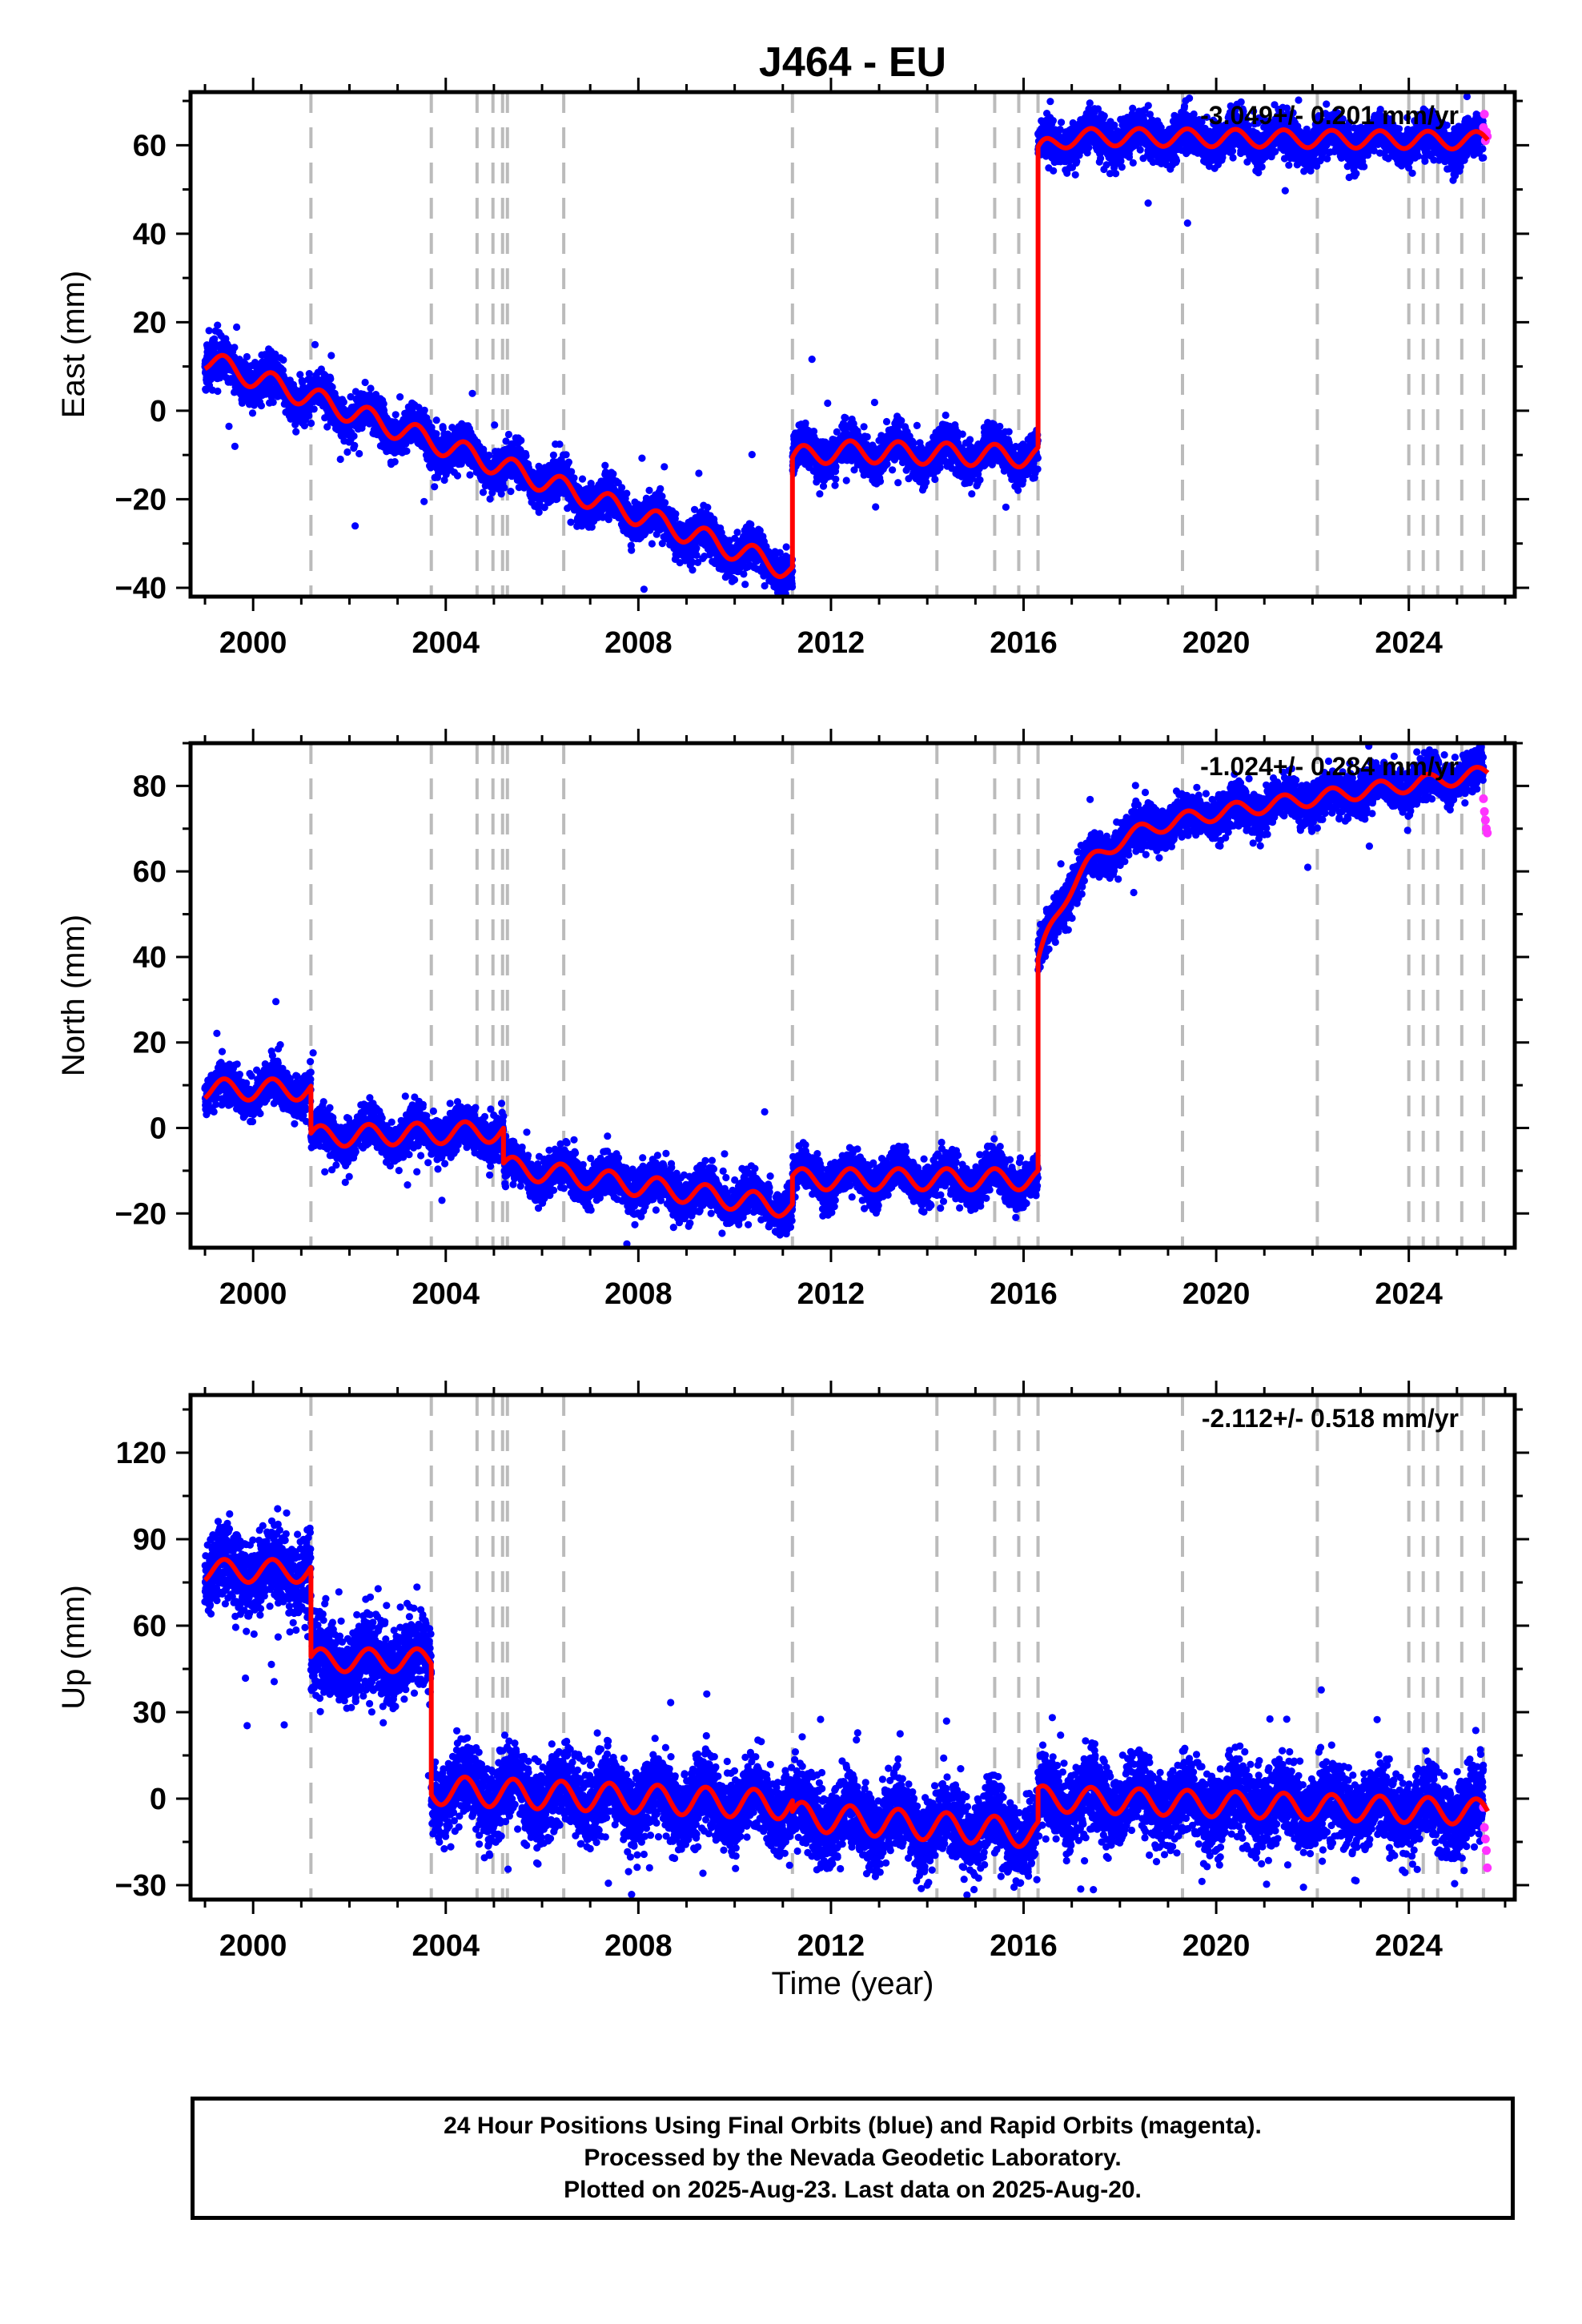 This screenshot has height=2324, width=1582. I want to click on y-tick-label: 120, so click(141, 1453).